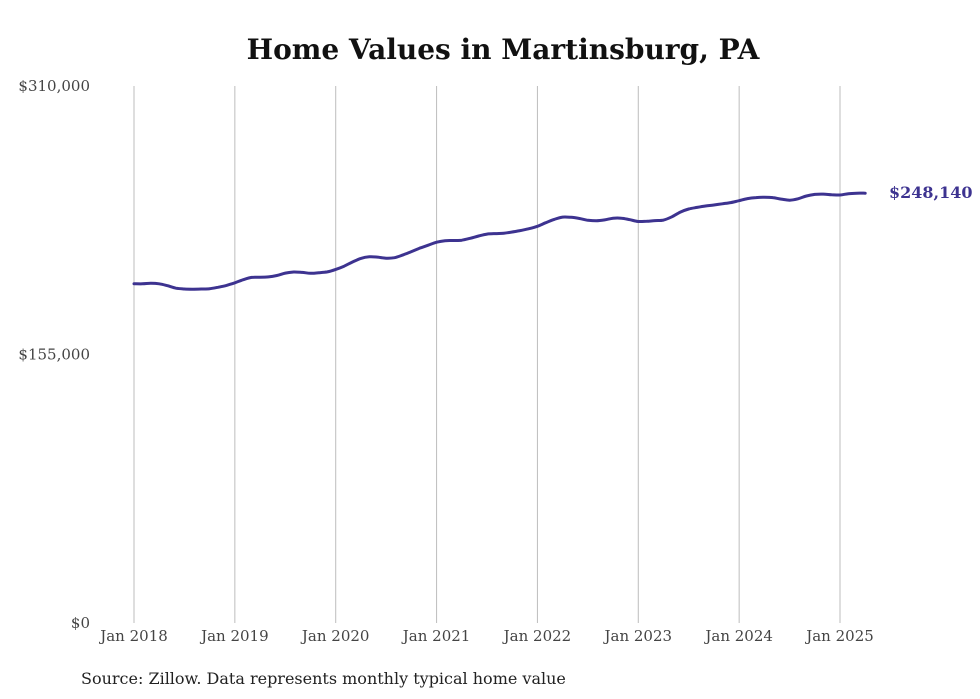 This screenshot has height=699, width=980. I want to click on y-axis-tick-labels: $0 $155,000 $310,000, so click(54, 354).